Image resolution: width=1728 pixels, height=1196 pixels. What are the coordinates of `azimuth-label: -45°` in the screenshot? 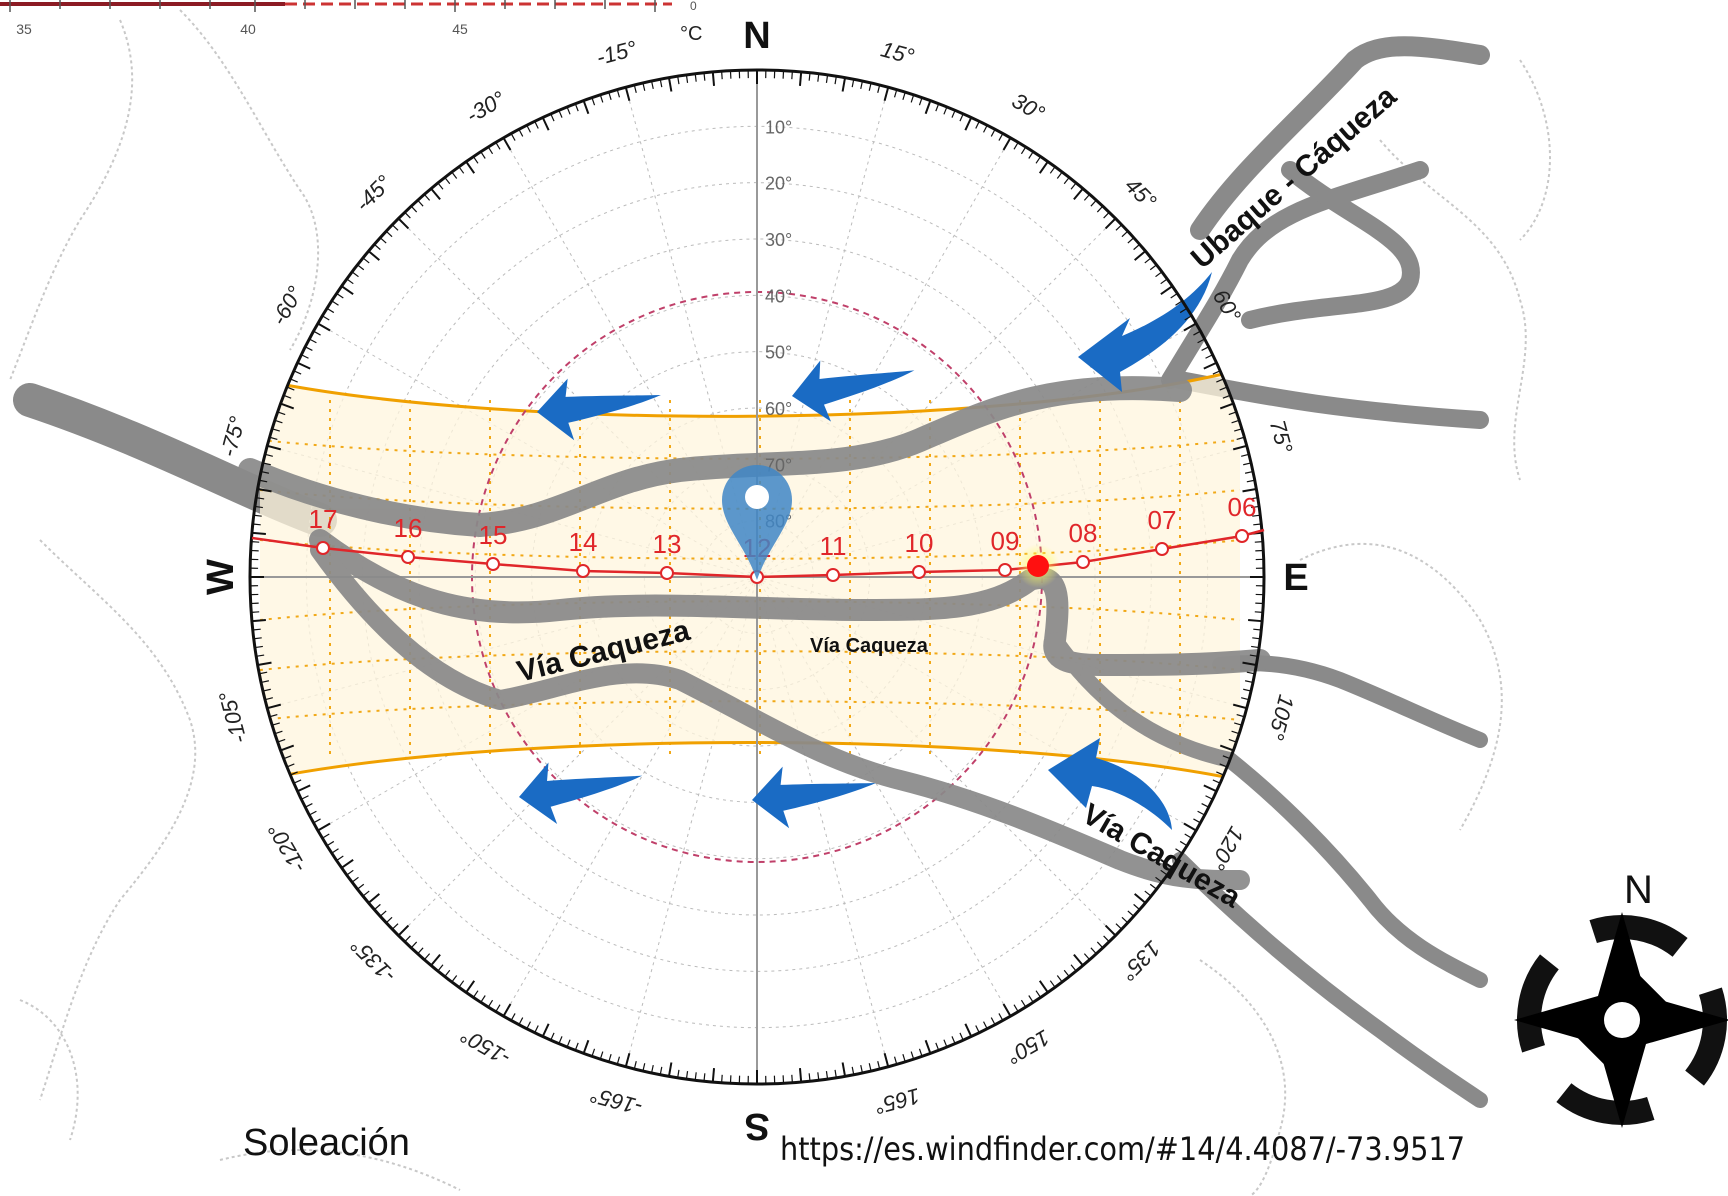 It's located at (373, 193).